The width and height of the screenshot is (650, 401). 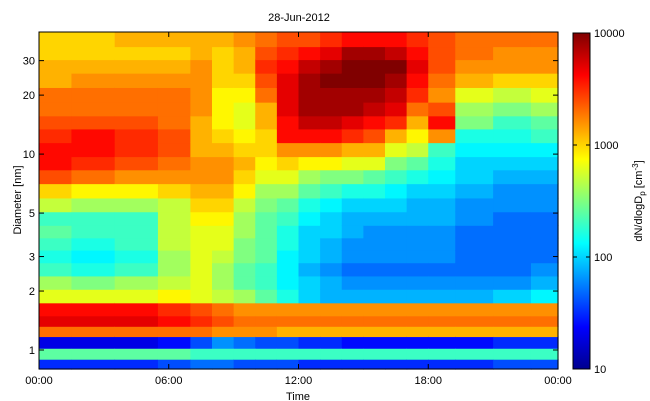 I want to click on colorbar-ticks: 10 100 1000 10000, so click(x=599, y=202).